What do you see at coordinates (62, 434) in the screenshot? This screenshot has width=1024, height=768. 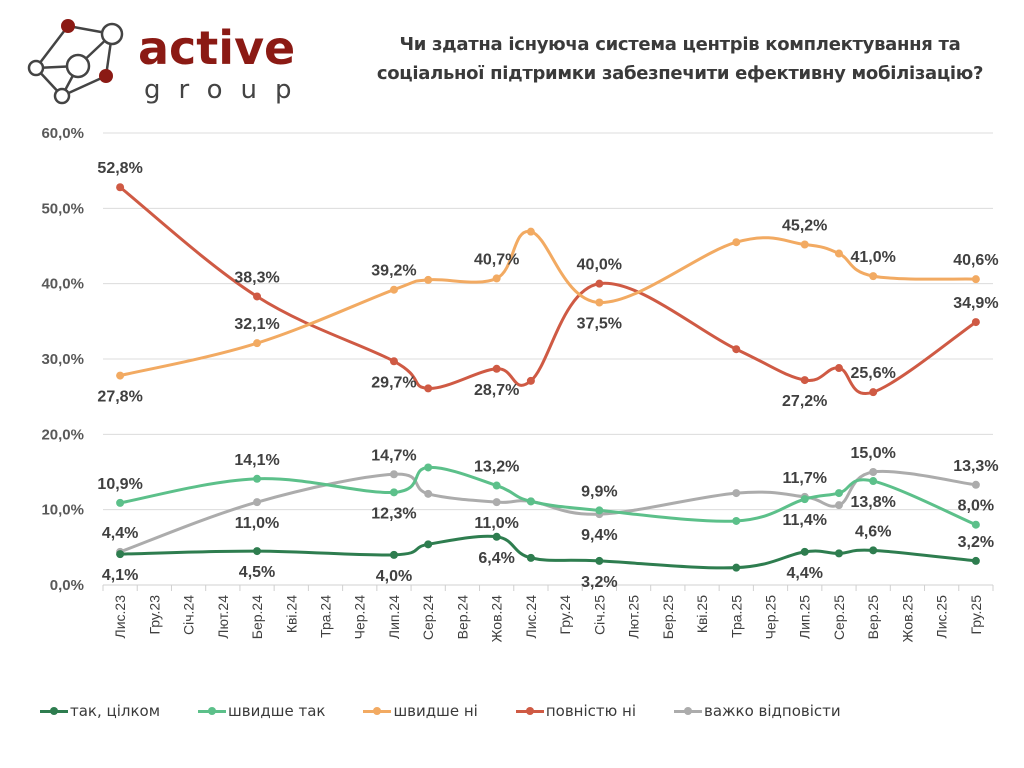 I see `y-tick-label: 20,0%` at bounding box center [62, 434].